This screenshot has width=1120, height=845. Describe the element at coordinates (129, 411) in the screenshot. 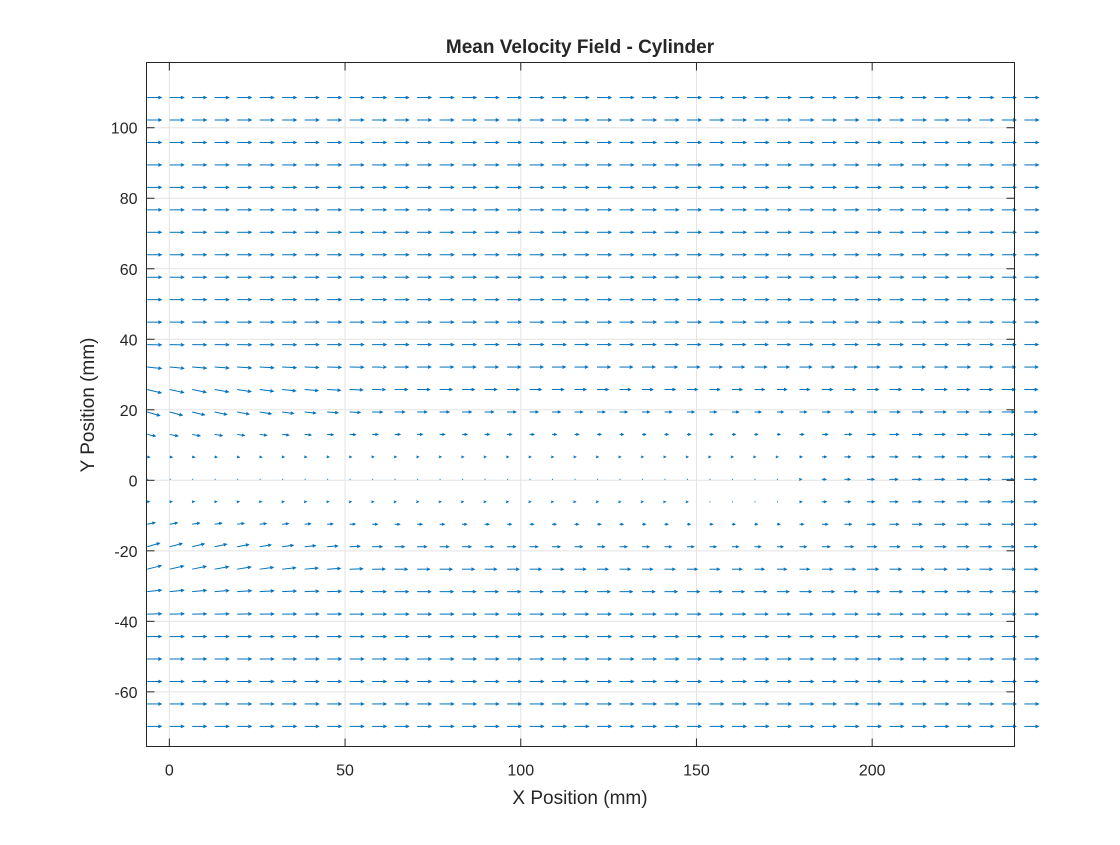

I see `y-tick-label: 20` at that location.